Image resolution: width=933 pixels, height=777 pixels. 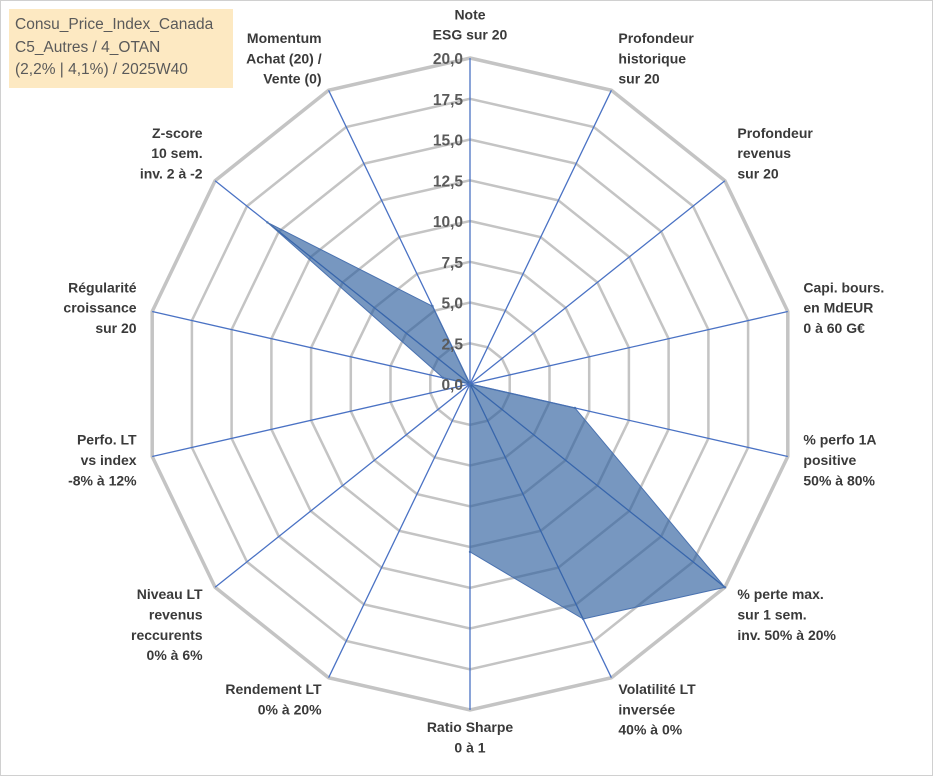 I want to click on axis-label-line: Ratio Sharpe, so click(x=470, y=727).